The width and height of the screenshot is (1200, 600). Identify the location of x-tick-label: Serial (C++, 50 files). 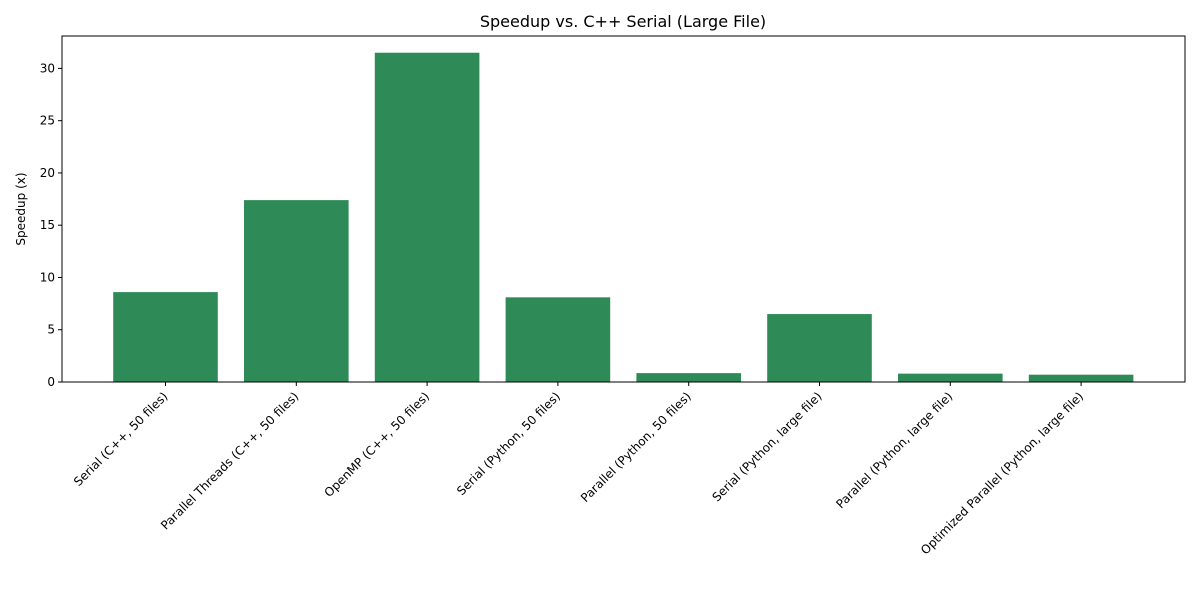
(121, 439).